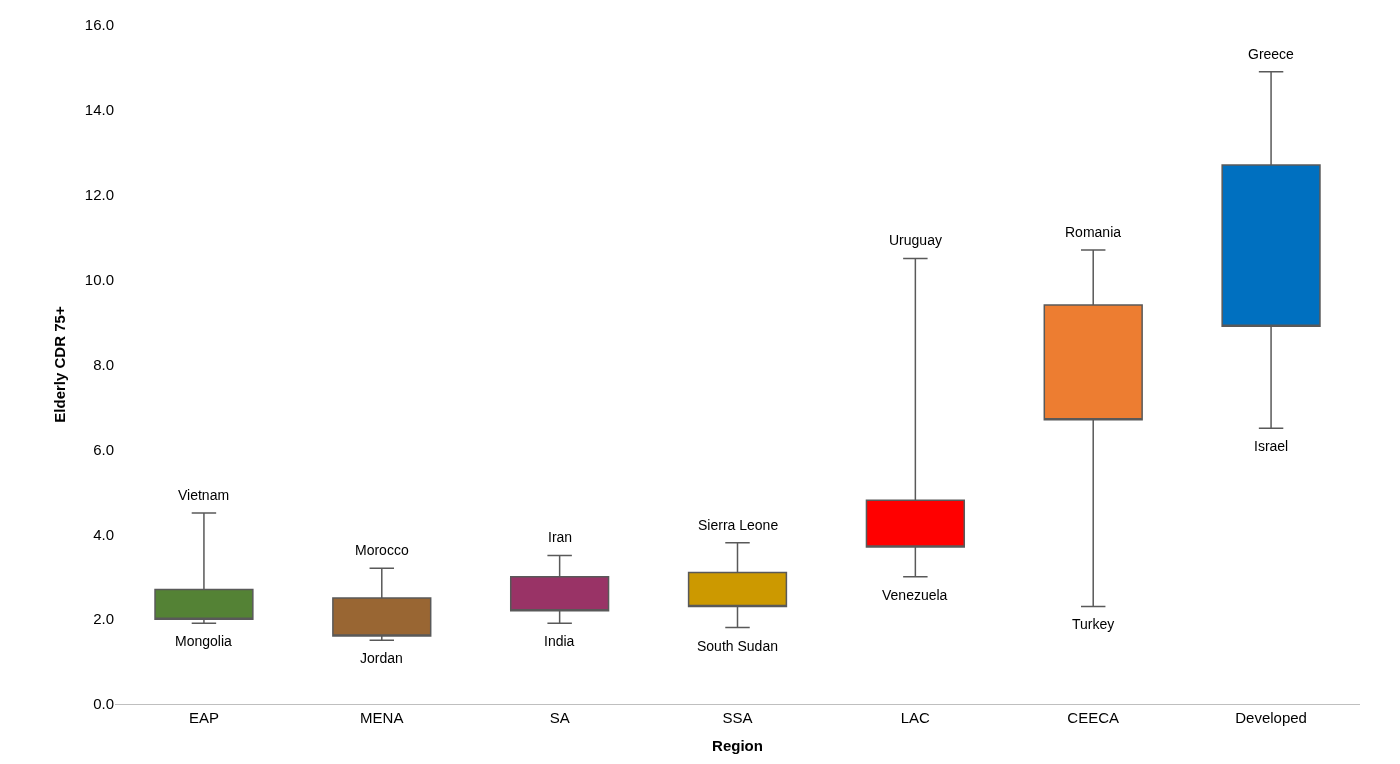 The width and height of the screenshot is (1400, 764). I want to click on annotation: Vietnam, so click(204, 495).